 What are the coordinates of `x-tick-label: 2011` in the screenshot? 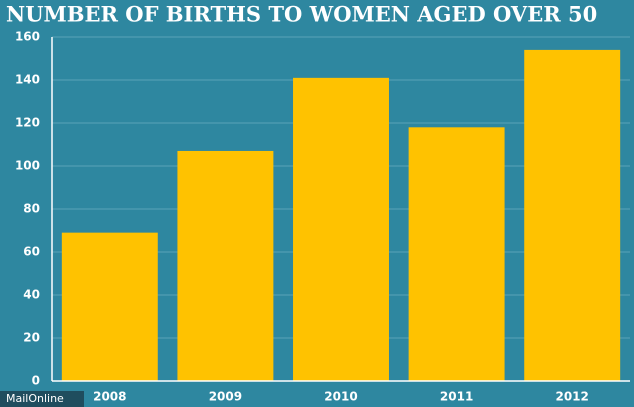 It's located at (456, 397).